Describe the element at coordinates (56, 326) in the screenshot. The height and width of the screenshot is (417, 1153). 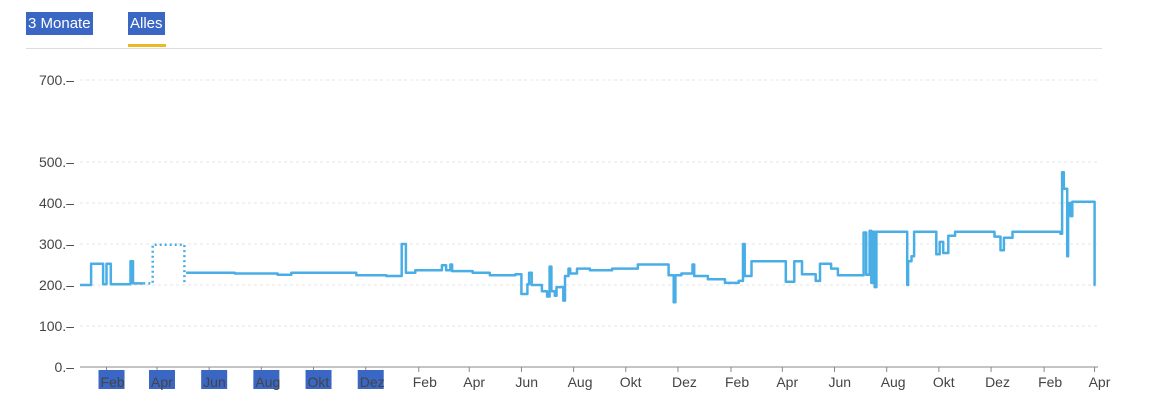
I see `y-tick-label: 100.–` at that location.